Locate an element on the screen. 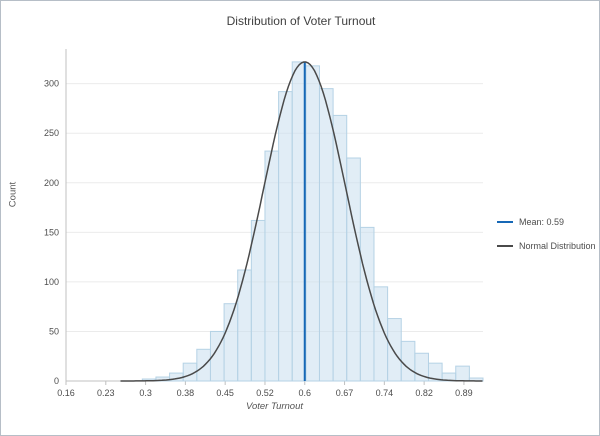 The height and width of the screenshot is (436, 600). y-tick-label: 150 is located at coordinates (51, 232).